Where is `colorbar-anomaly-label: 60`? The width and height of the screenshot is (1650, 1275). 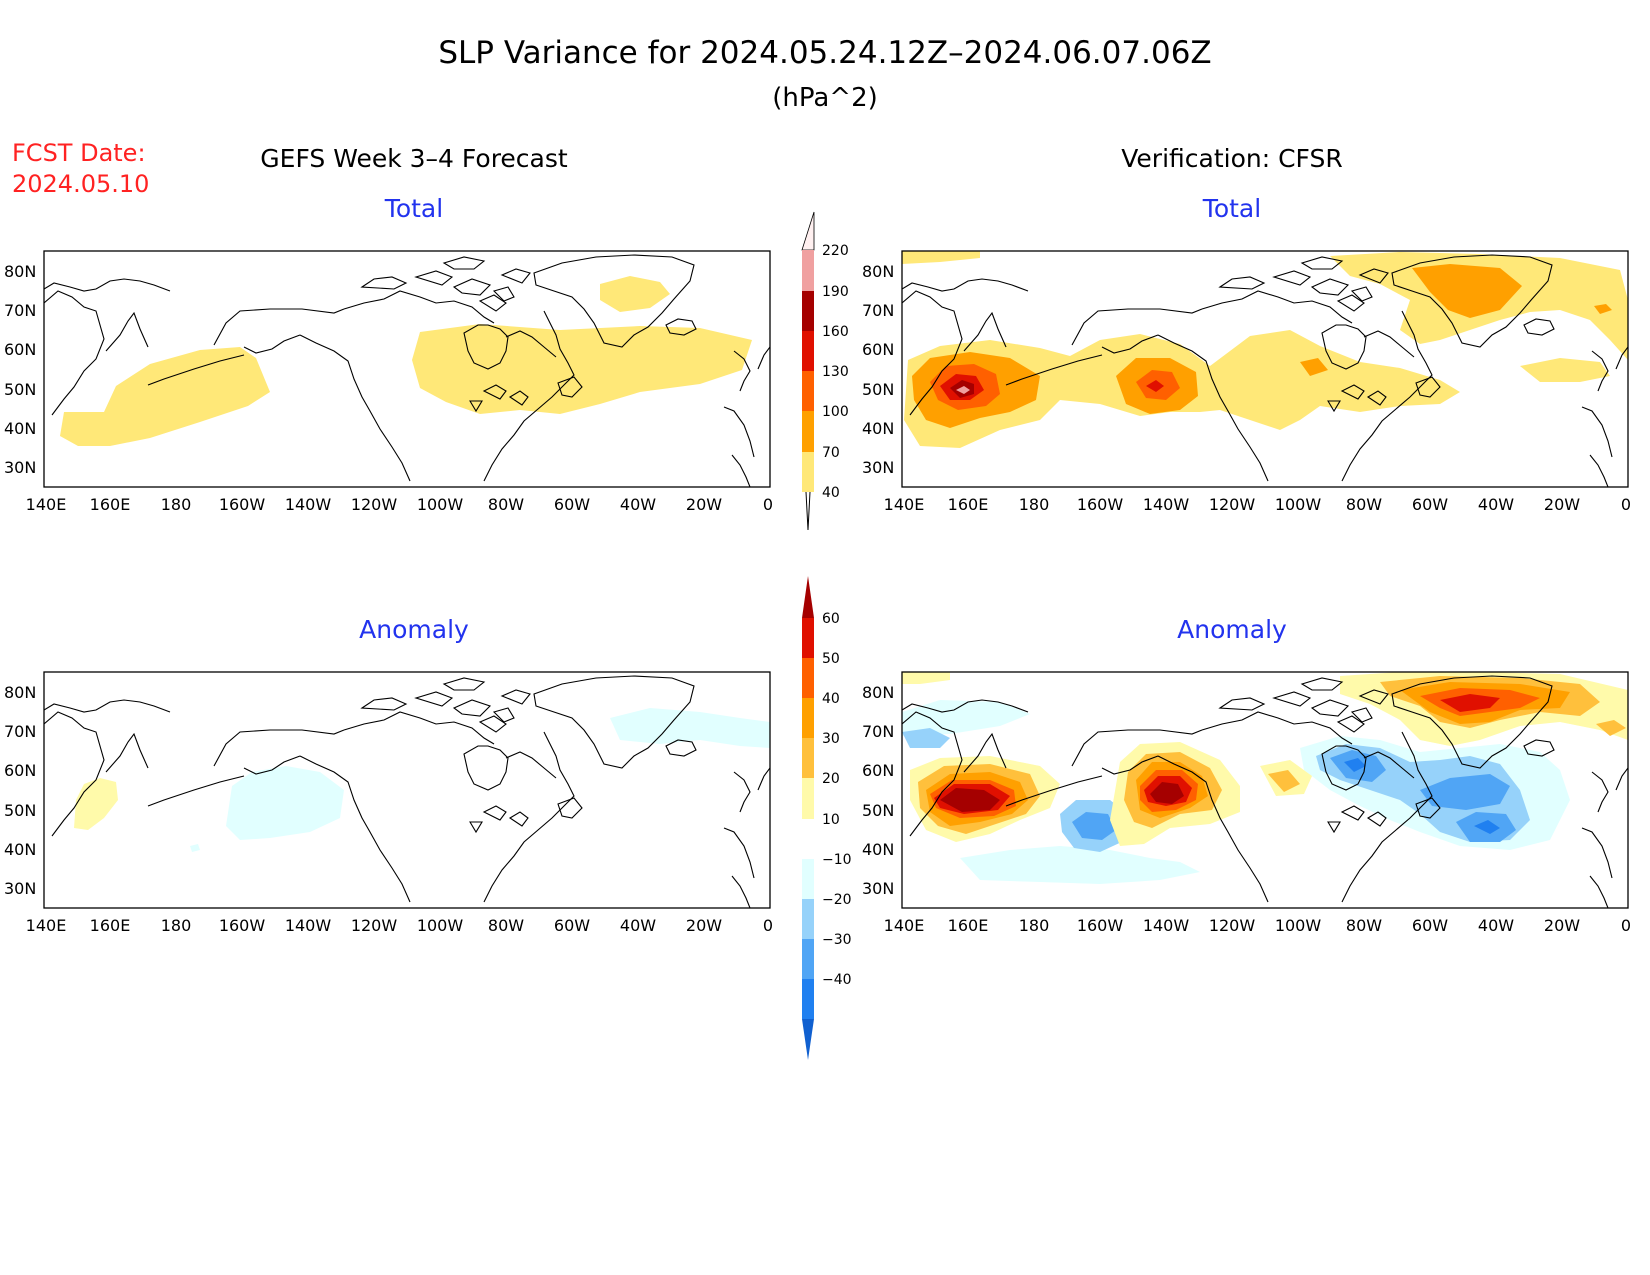 colorbar-anomaly-label: 60 is located at coordinates (831, 619).